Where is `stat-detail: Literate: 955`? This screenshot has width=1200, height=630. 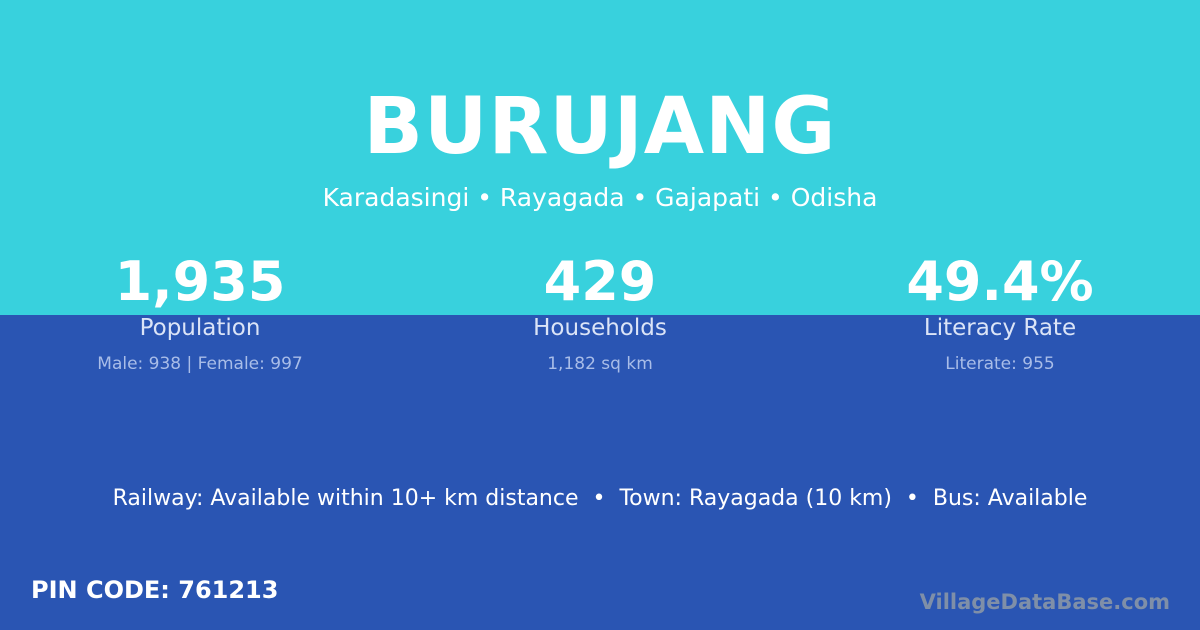
stat-detail: Literate: 955 is located at coordinates (1000, 364).